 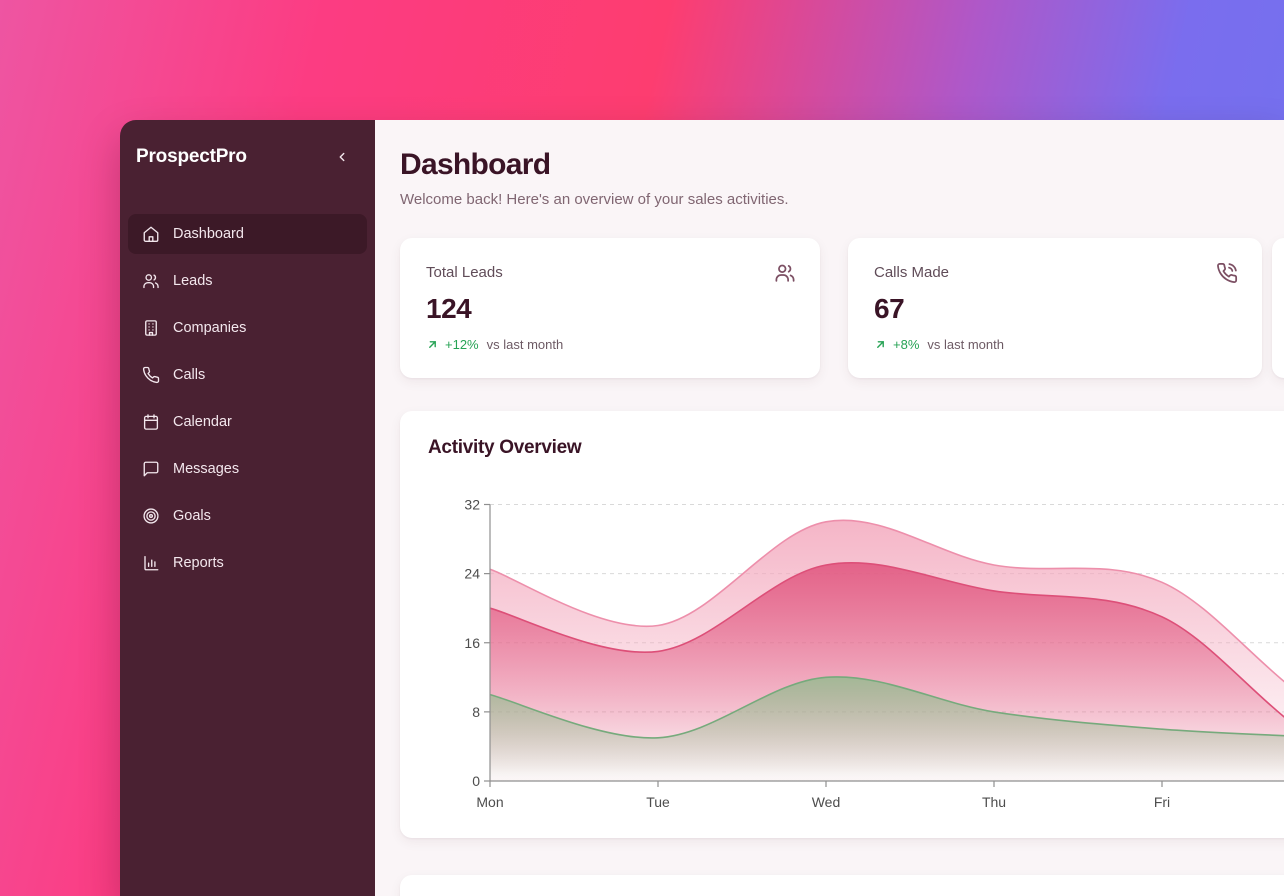 I want to click on x-tick-label: Mon, so click(x=489, y=802).